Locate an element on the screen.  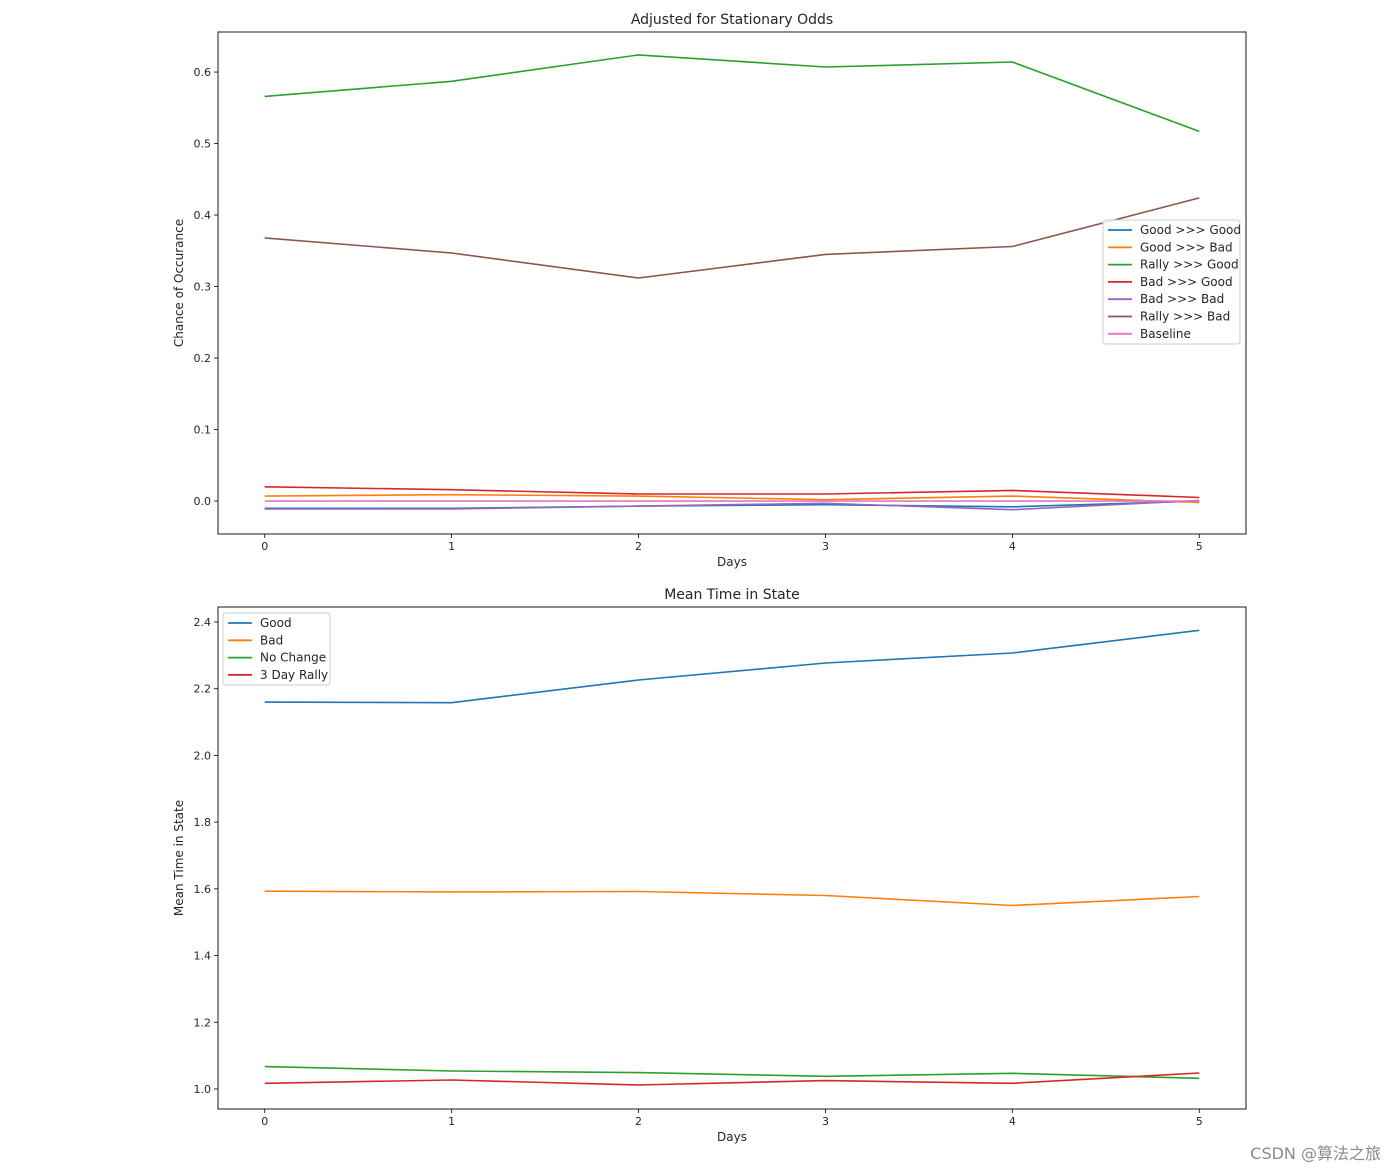
y-tick-label: 1.0 is located at coordinates (203, 1089).